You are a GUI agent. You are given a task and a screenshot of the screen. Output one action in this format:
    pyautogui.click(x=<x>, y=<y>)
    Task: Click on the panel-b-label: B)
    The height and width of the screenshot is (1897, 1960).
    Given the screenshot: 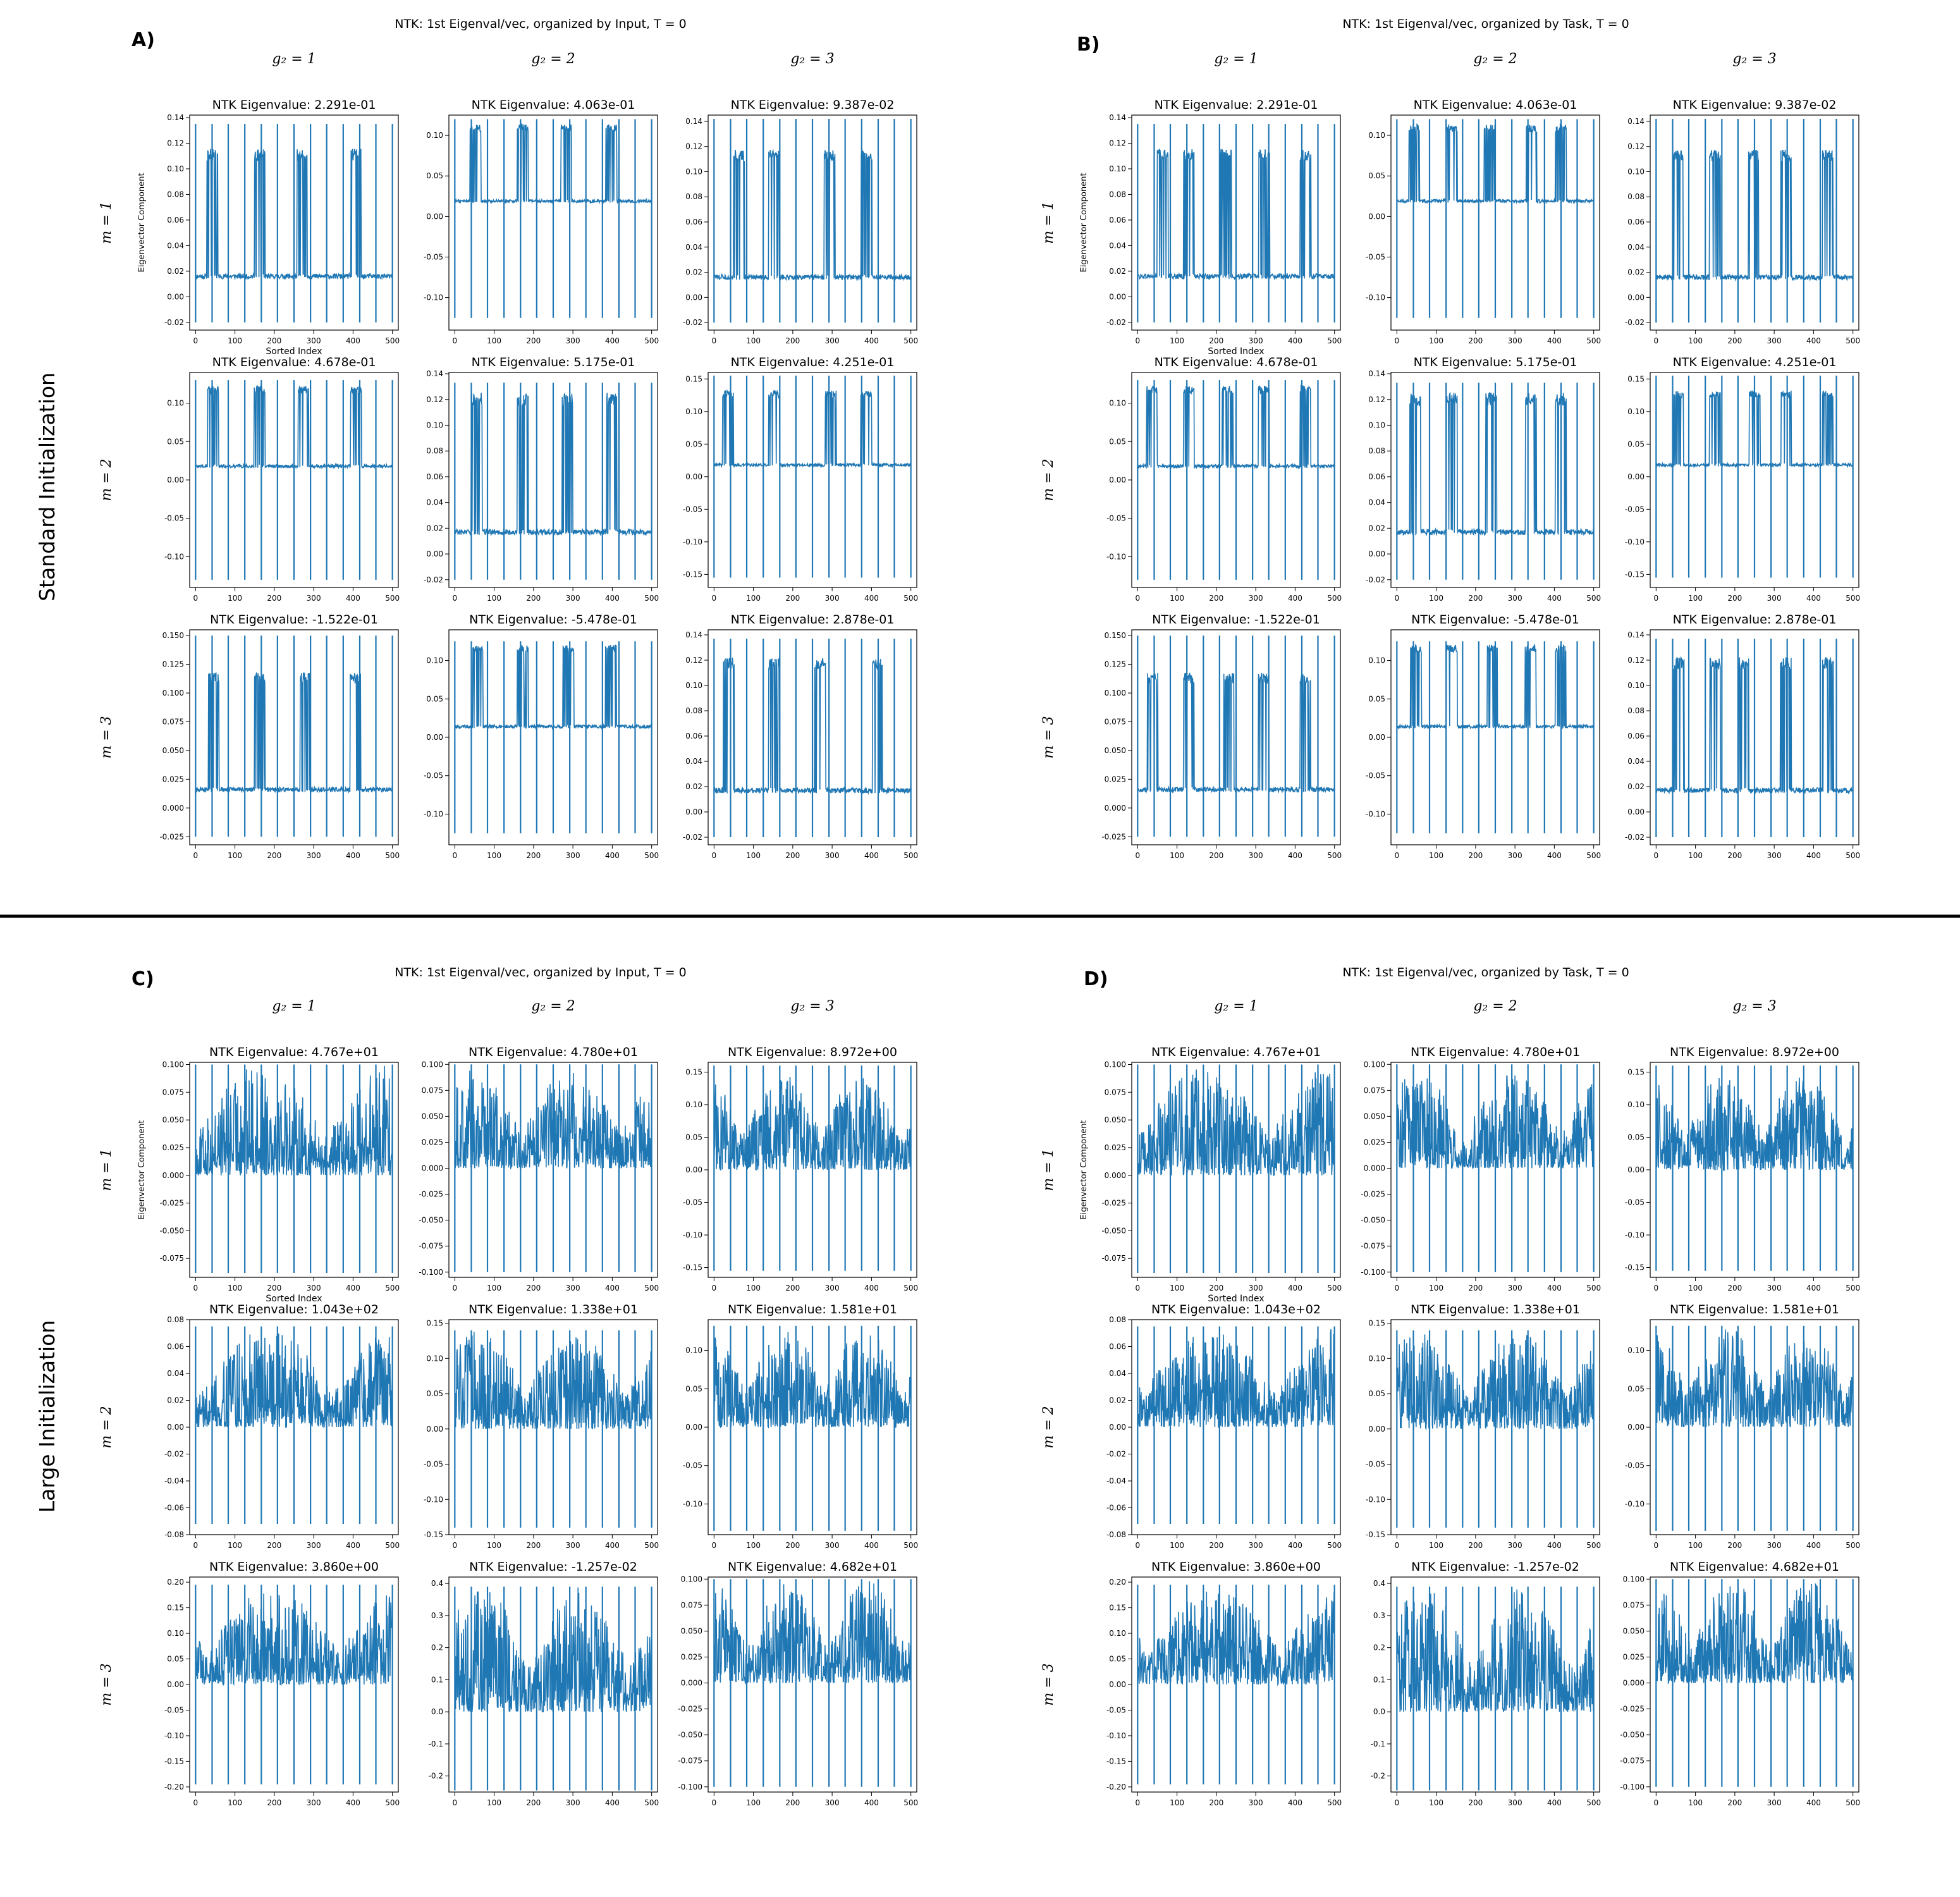 What is the action you would take?
    pyautogui.click(x=1088, y=45)
    